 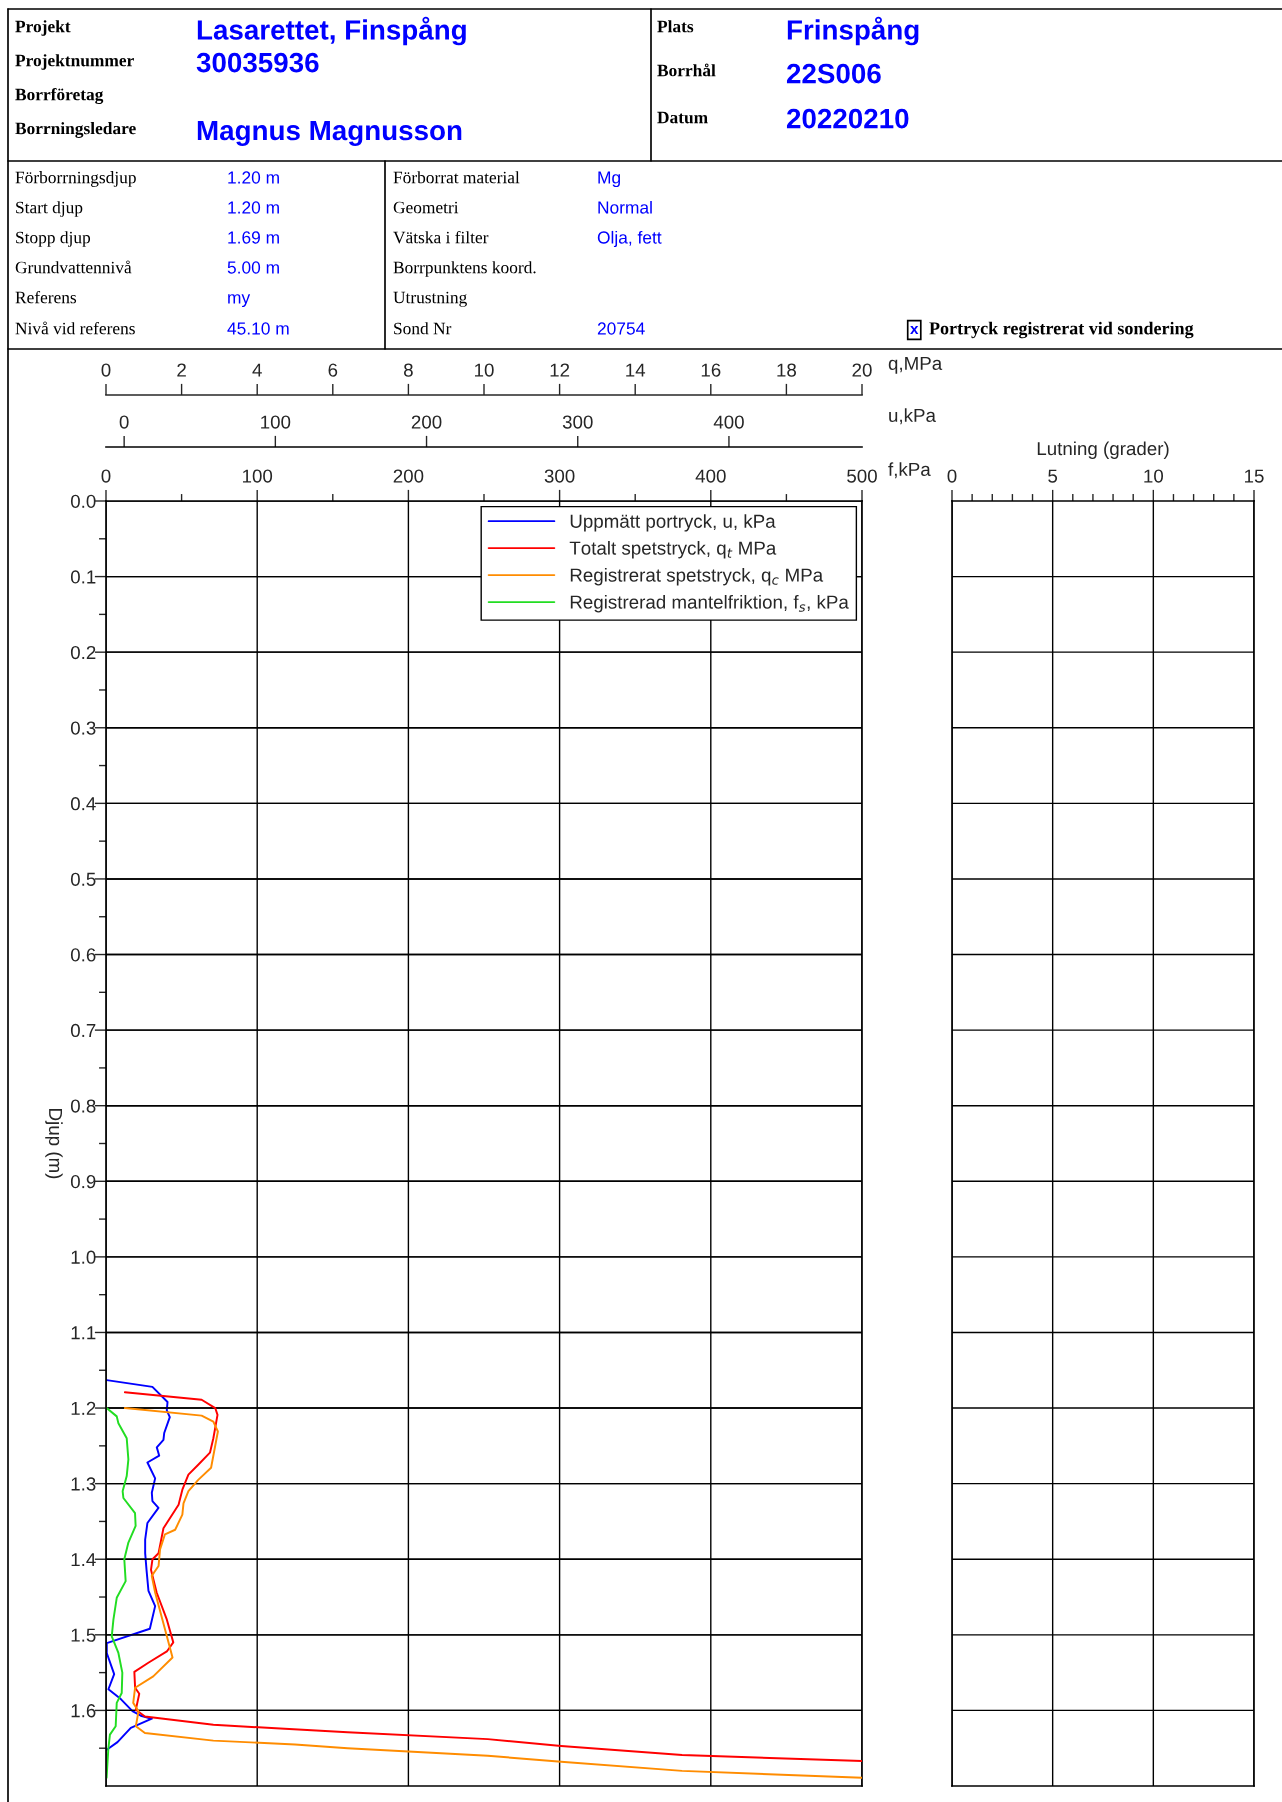 What do you see at coordinates (106, 370) in the screenshot?
I see `x2-tick-label: 0` at bounding box center [106, 370].